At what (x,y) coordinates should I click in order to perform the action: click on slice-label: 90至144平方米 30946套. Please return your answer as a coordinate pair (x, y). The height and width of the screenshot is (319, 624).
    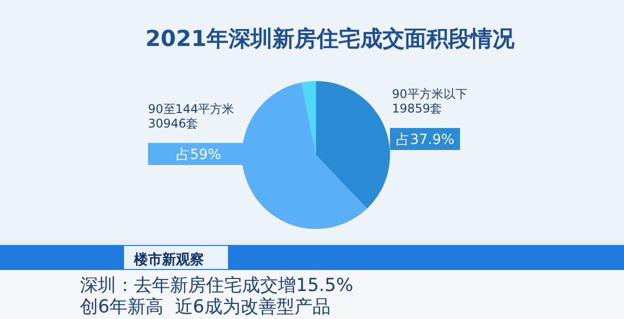
    Looking at the image, I should click on (191, 116).